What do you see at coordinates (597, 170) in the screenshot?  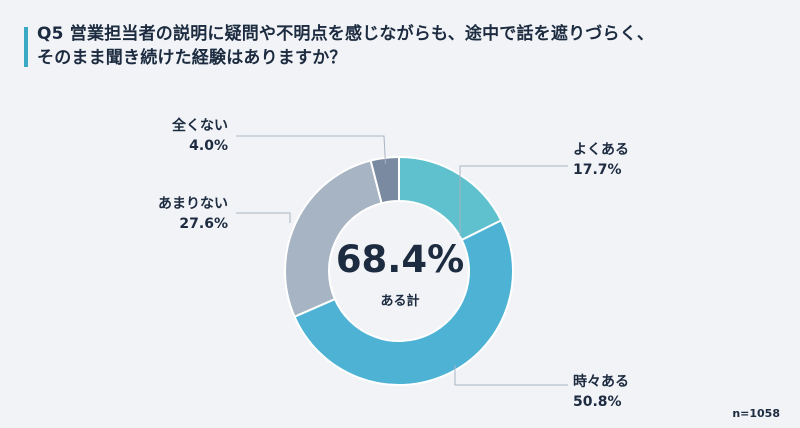 I see `label-yoku-aru-value: 17.7%` at bounding box center [597, 170].